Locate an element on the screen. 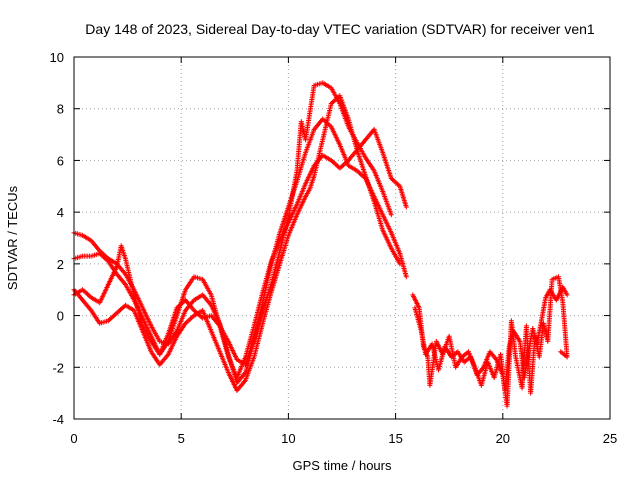 This screenshot has height=480, width=640. y-tick-label: 4 is located at coordinates (60, 212).